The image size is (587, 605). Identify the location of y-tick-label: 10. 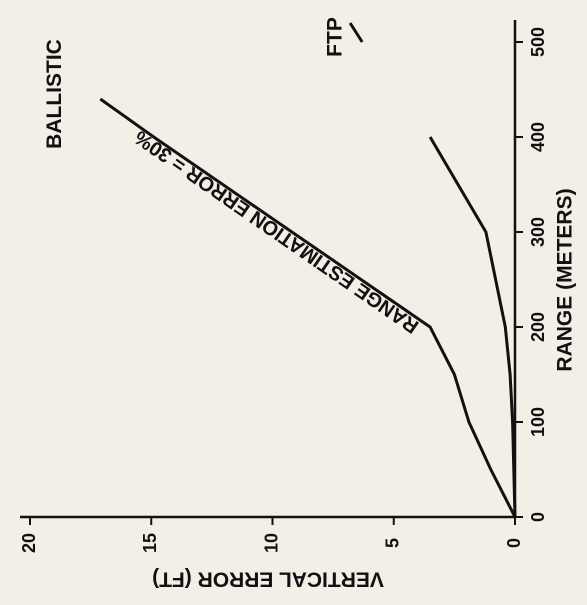
(271, 543).